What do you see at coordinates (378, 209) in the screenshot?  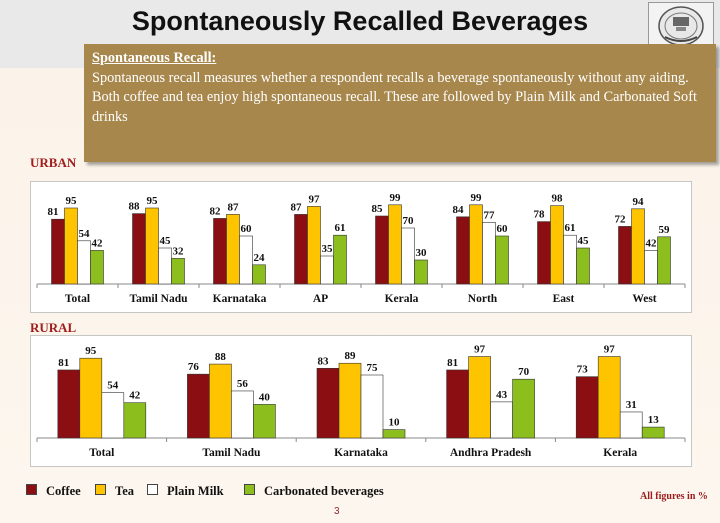 I see `data-label-coffee-kerala: 85` at bounding box center [378, 209].